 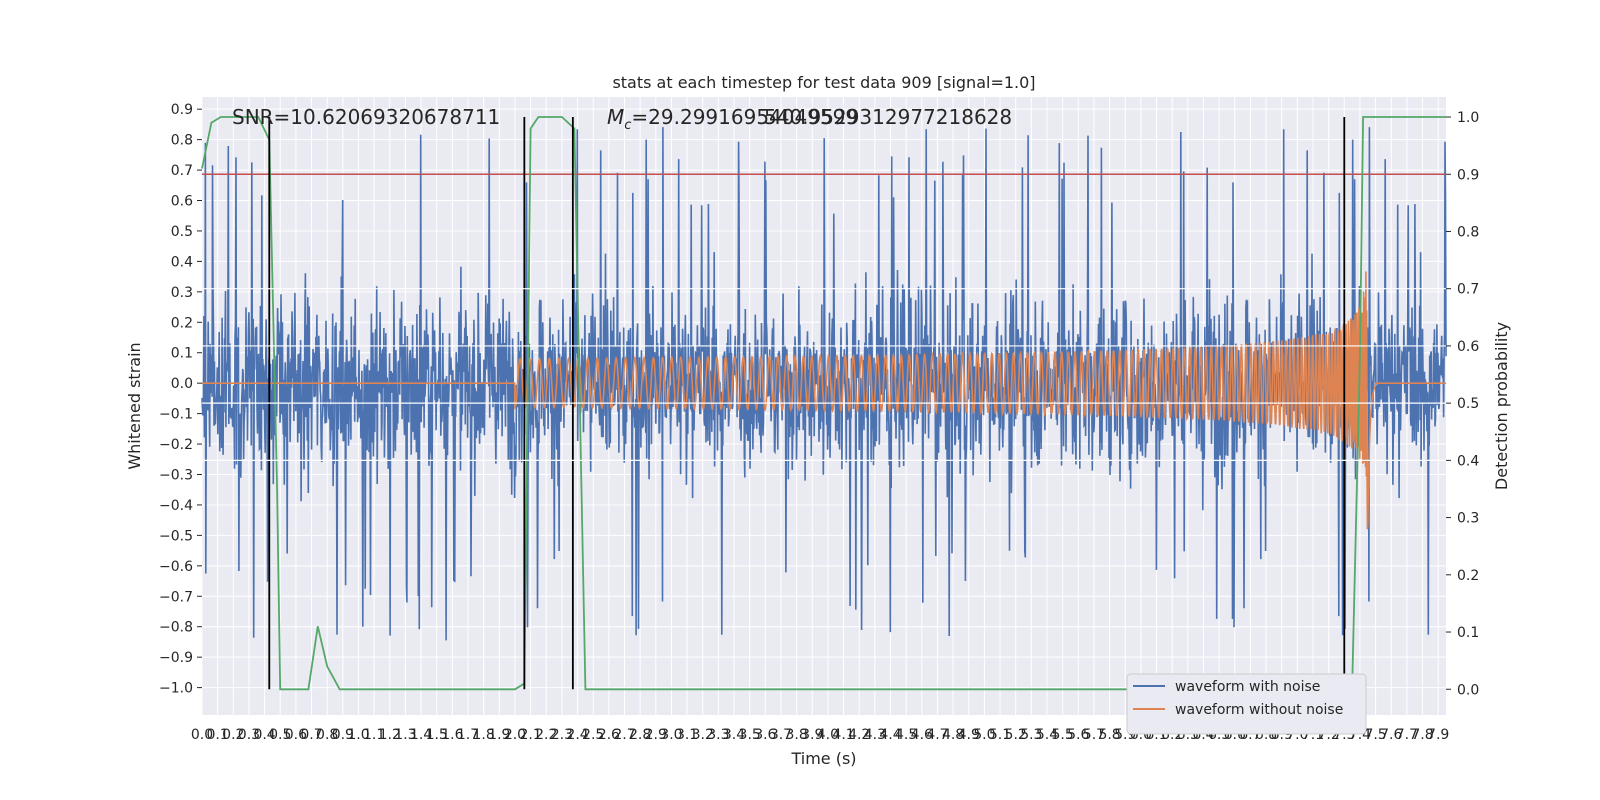 I want to click on y-tick-label: 0.1, so click(x=182, y=354).